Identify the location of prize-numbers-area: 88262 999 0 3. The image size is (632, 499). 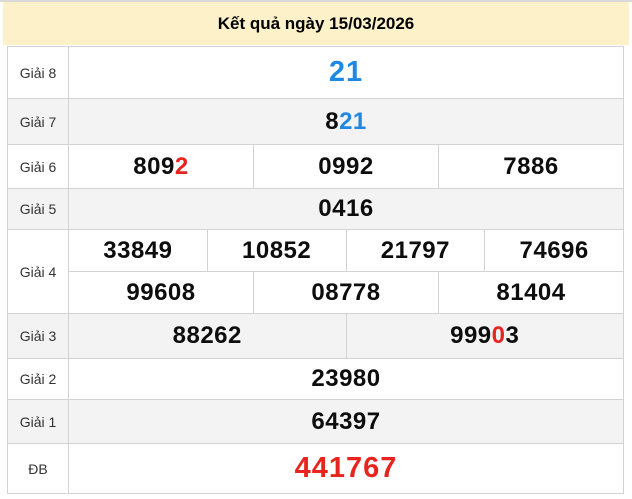
(346, 336).